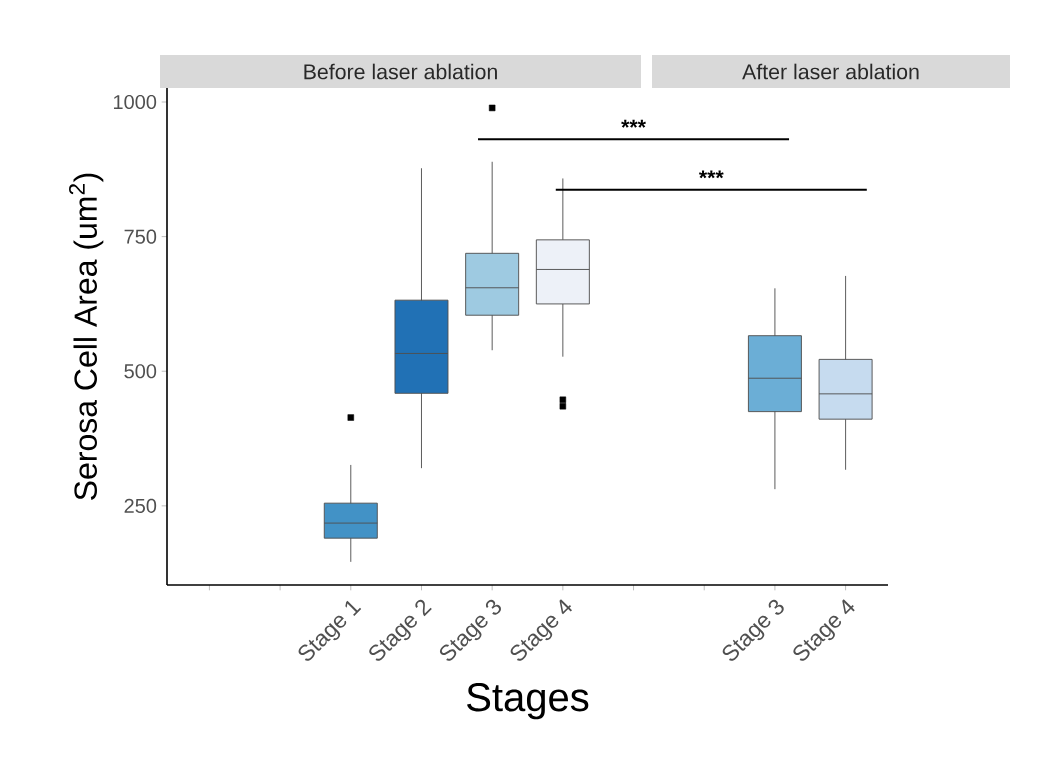 The height and width of the screenshot is (769, 1047). Describe the element at coordinates (135, 102) in the screenshot. I see `y-tick-label: 1000` at that location.